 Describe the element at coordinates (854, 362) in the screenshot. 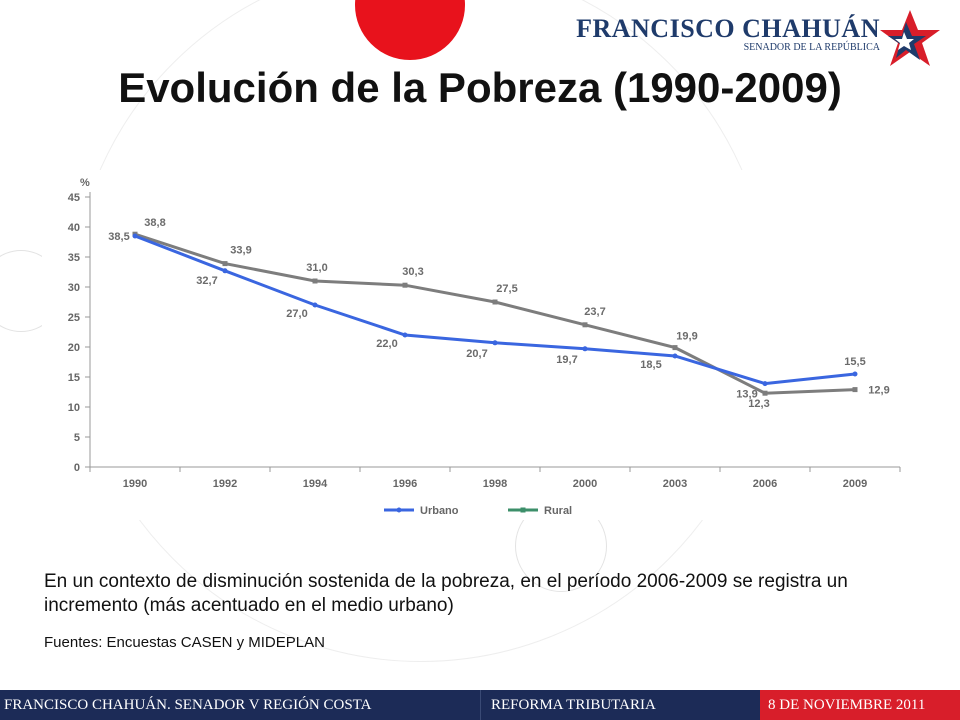

I see `data-label-urbano: 15,5` at that location.